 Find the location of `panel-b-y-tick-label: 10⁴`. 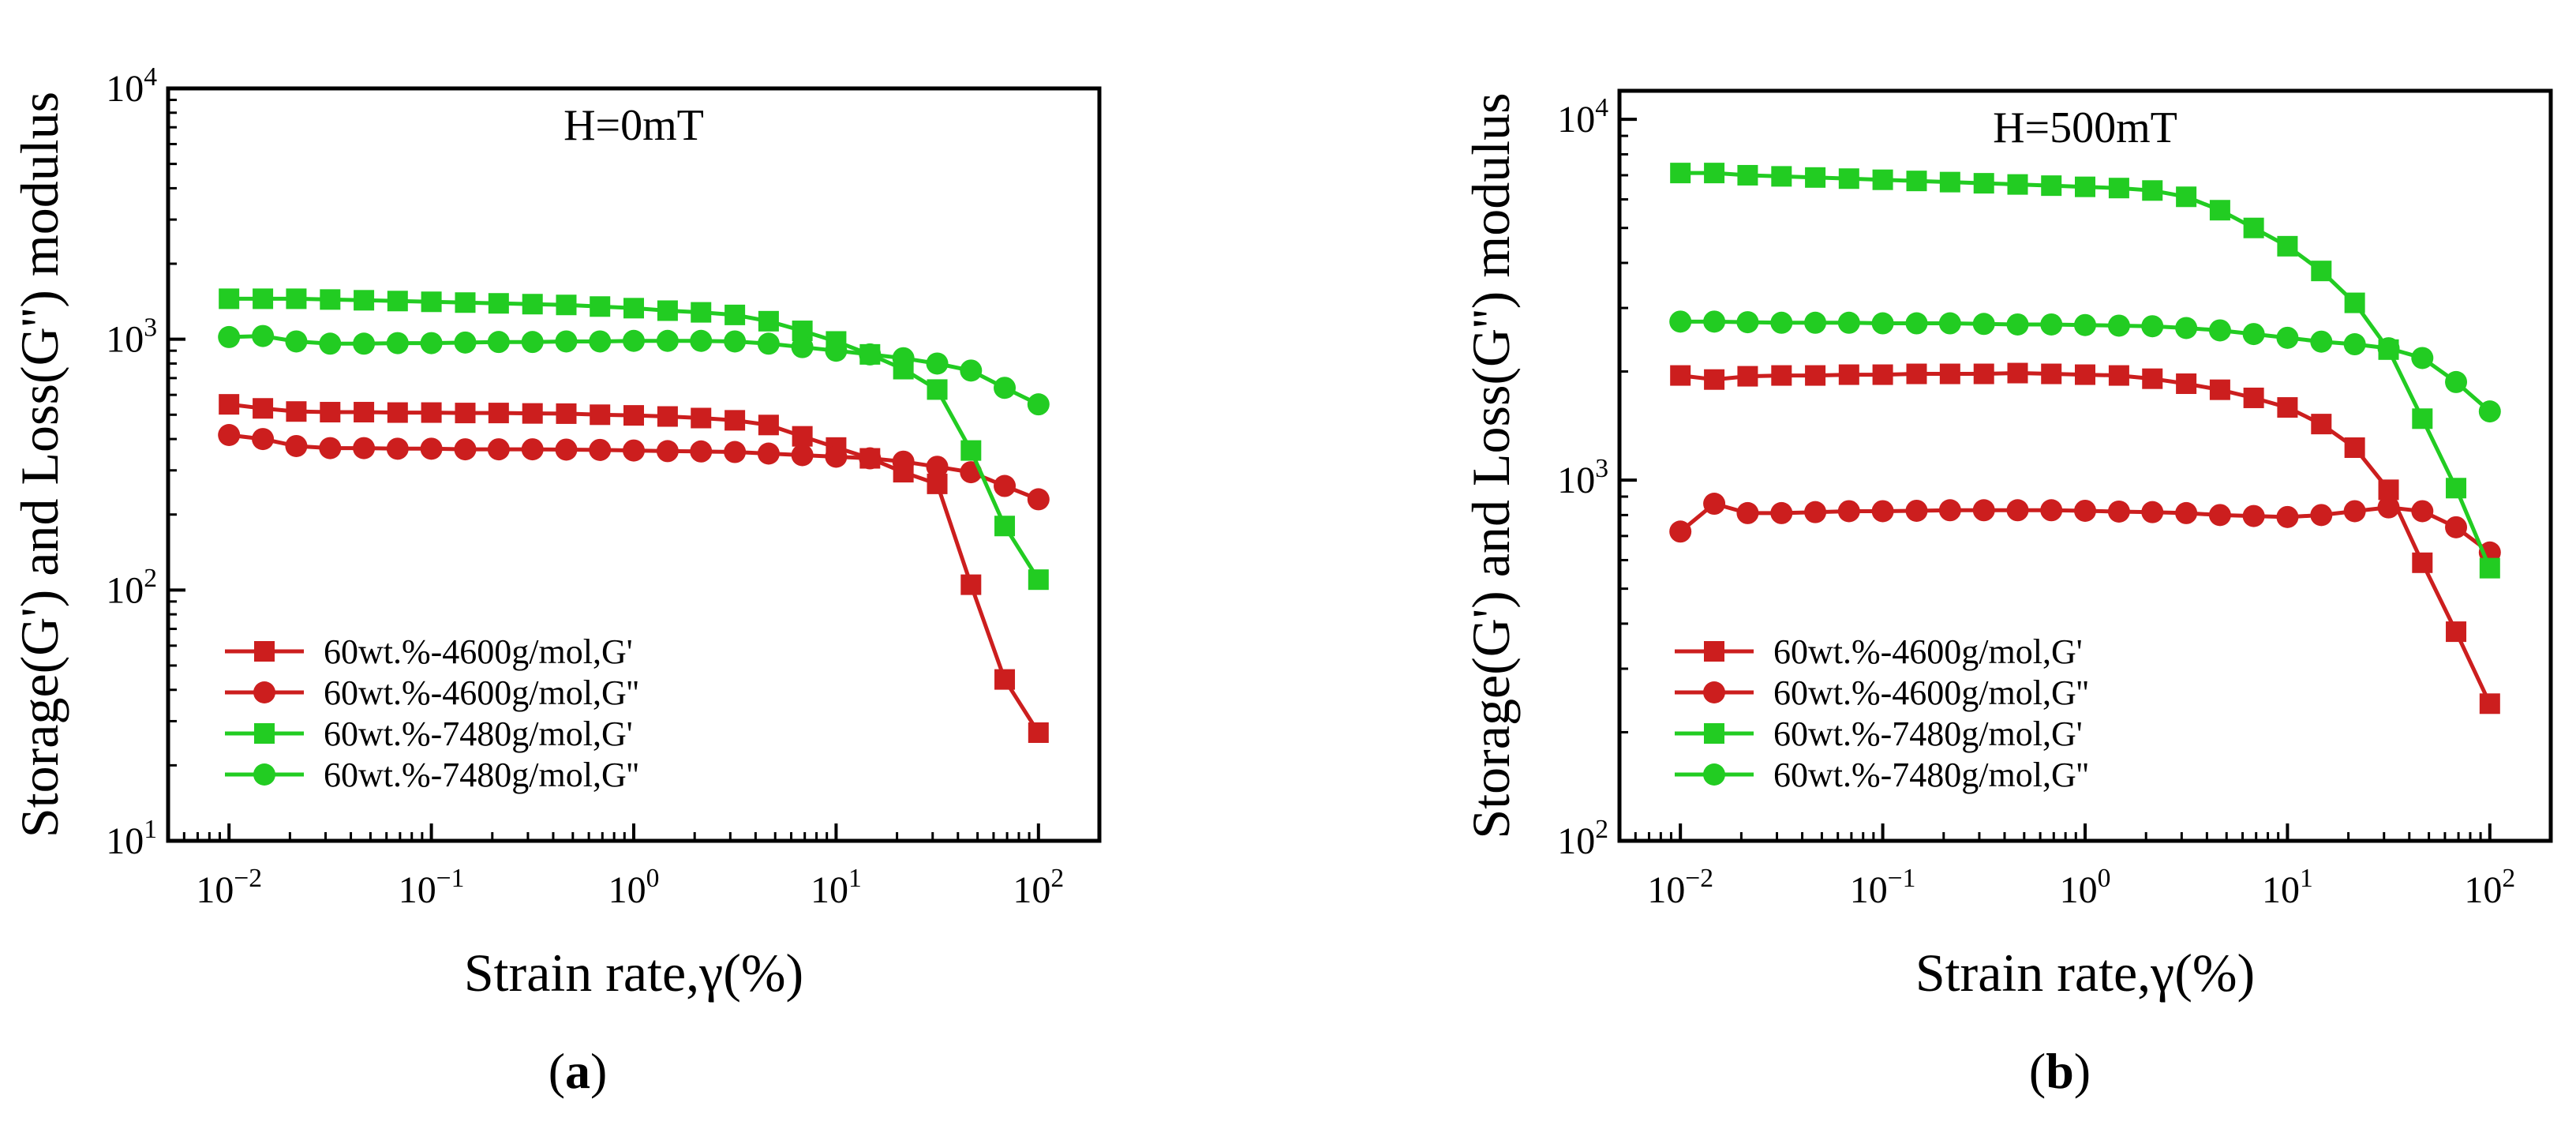

panel-b-y-tick-label: 10⁴ is located at coordinates (1582, 117).